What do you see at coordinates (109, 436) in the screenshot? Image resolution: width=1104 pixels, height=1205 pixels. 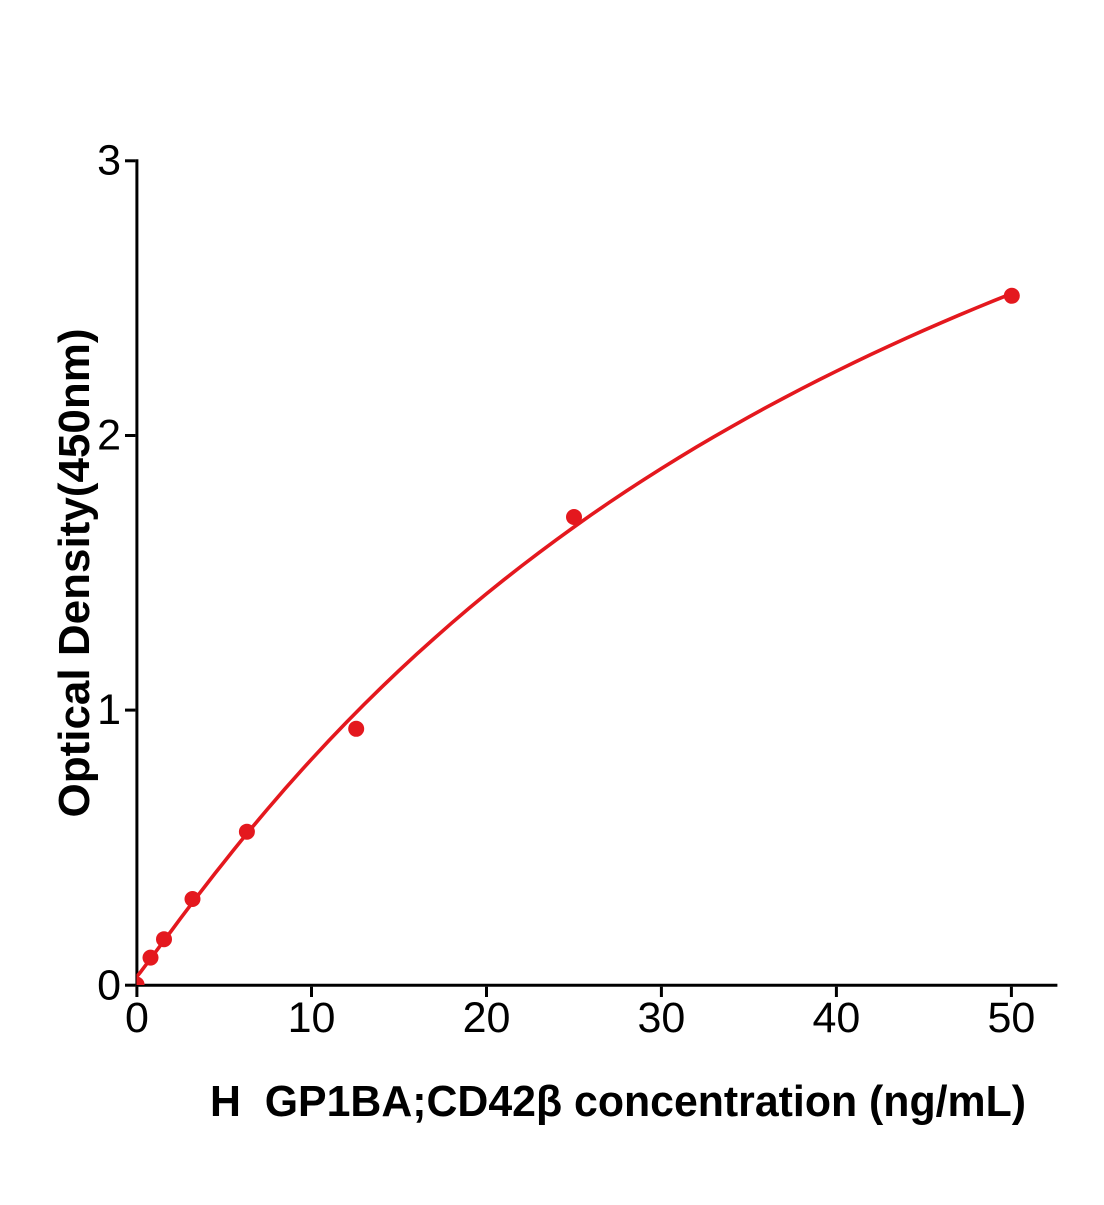 I see `svg-text: 2` at bounding box center [109, 436].